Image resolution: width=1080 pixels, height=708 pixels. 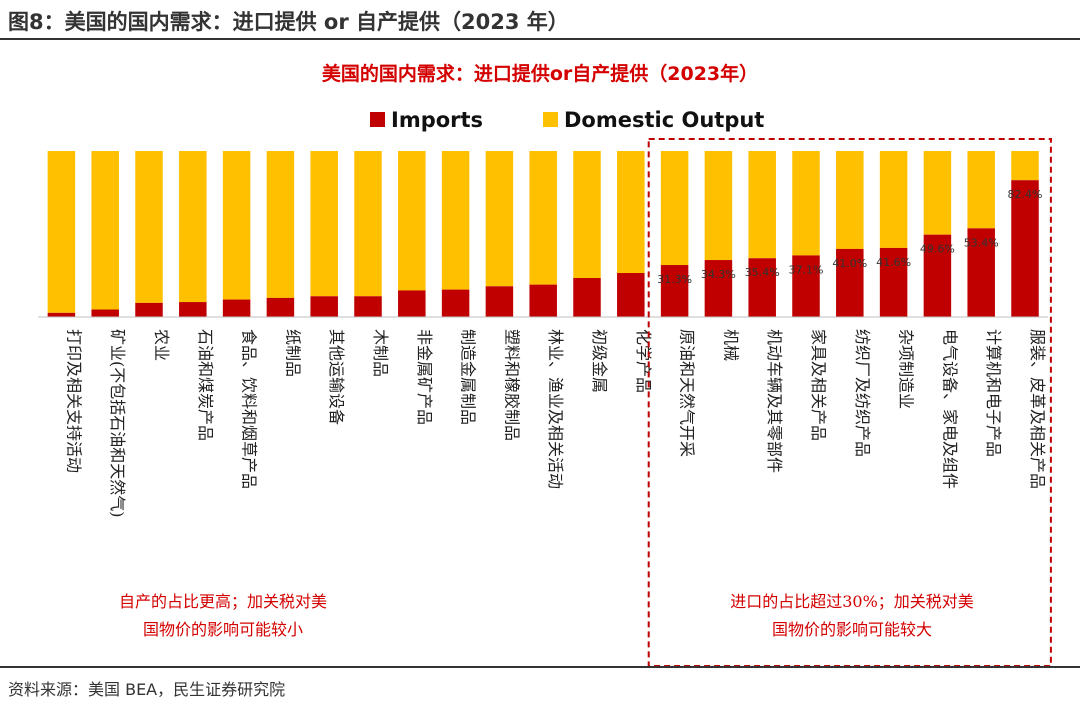 I want to click on data-label: 53.4%, so click(x=981, y=242).